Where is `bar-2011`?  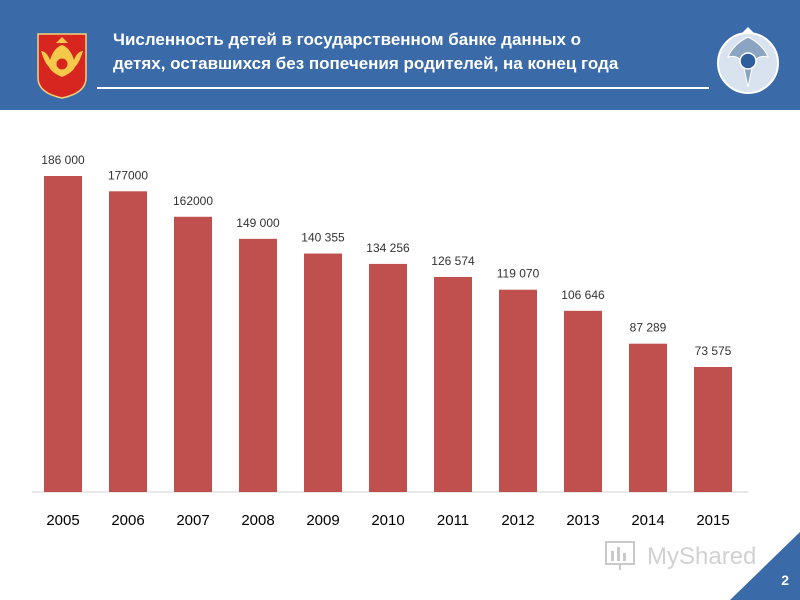 bar-2011 is located at coordinates (453, 384).